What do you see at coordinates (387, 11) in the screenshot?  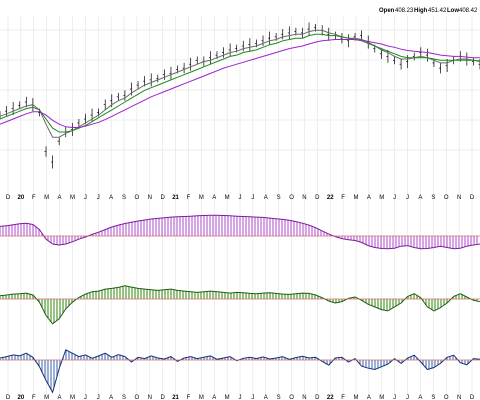 I see `ohlc-open-label: Open` at bounding box center [387, 11].